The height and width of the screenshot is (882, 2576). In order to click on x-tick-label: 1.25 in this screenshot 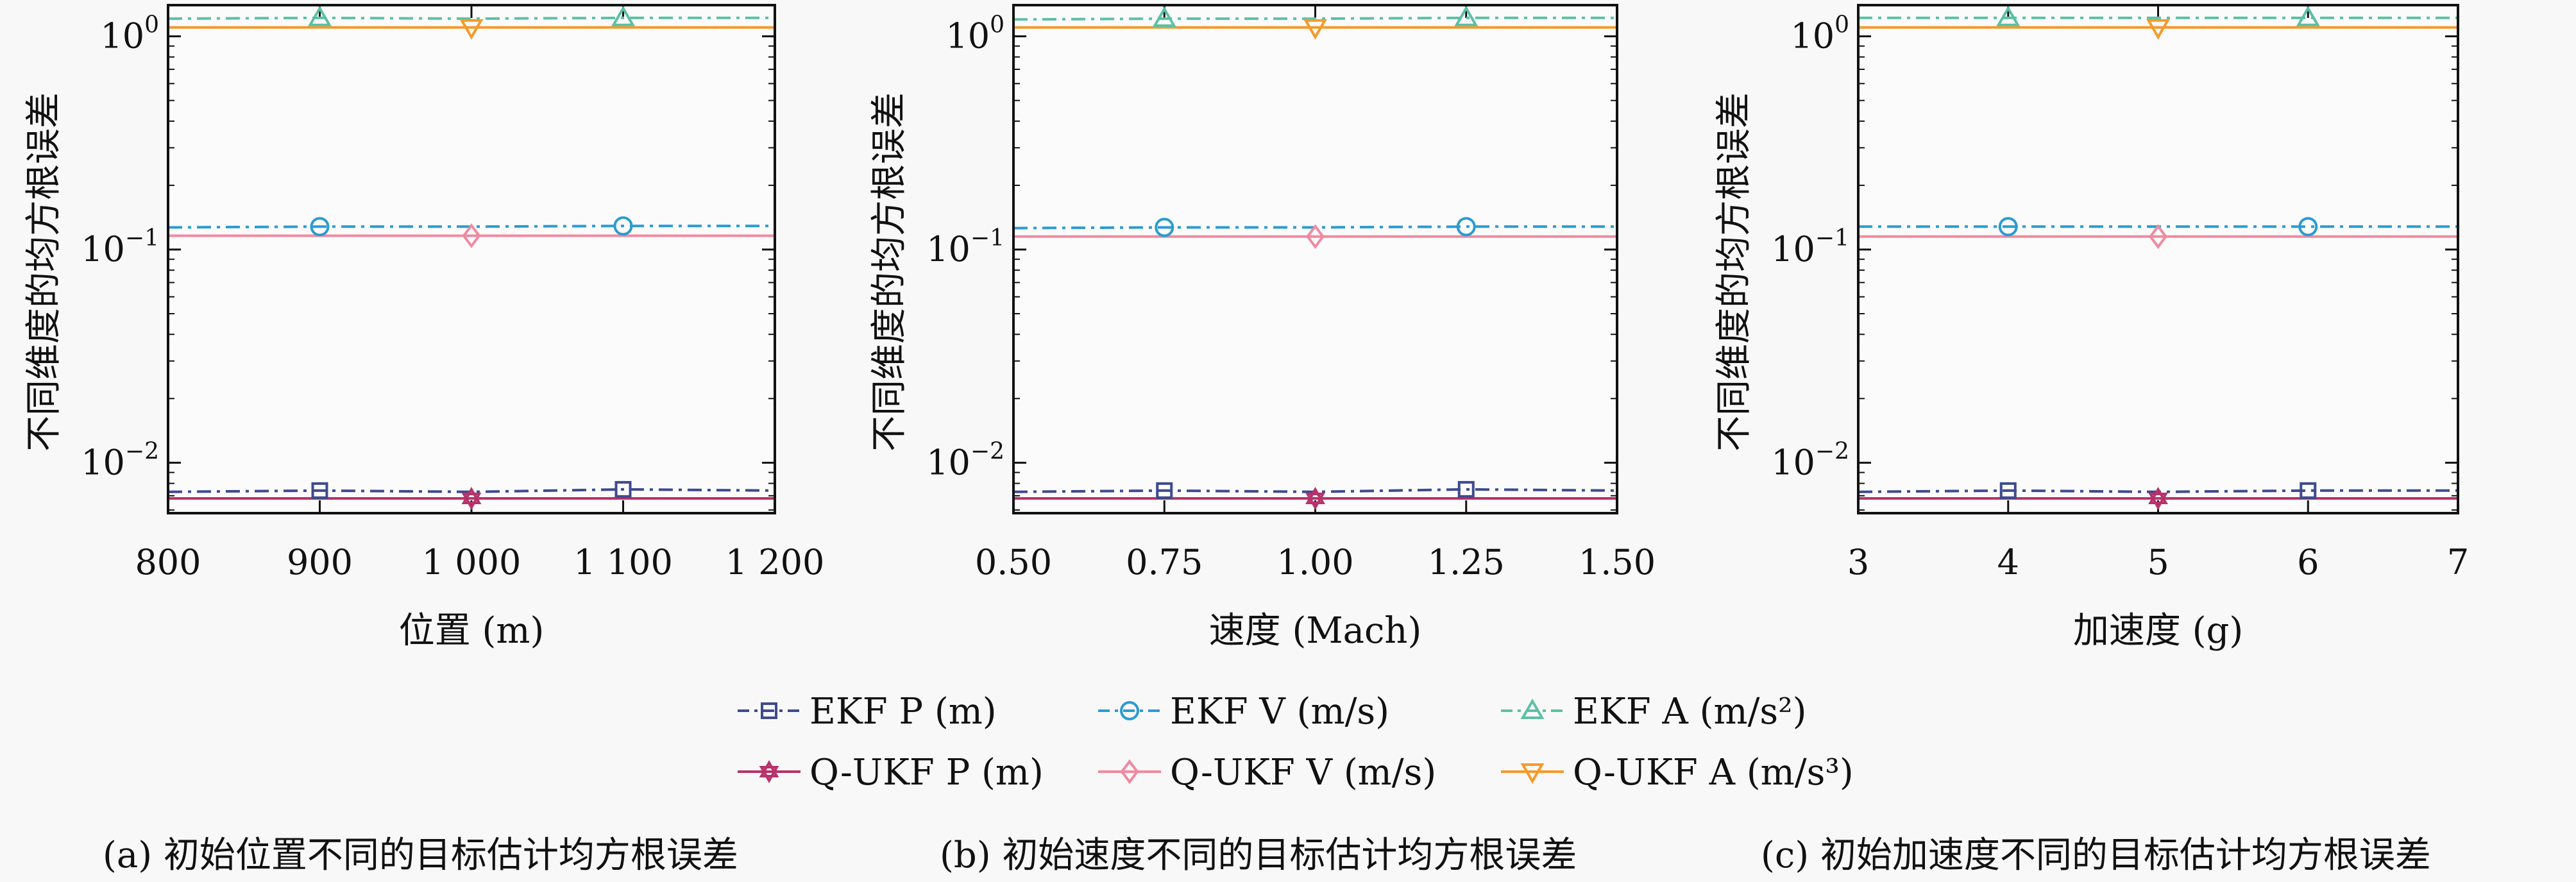, I will do `click(1466, 562)`.